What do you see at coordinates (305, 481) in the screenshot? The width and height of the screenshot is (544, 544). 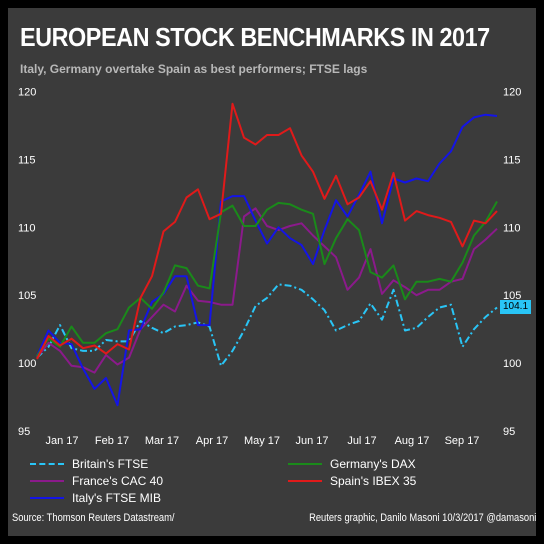 I see `legend-swatch-ibex` at bounding box center [305, 481].